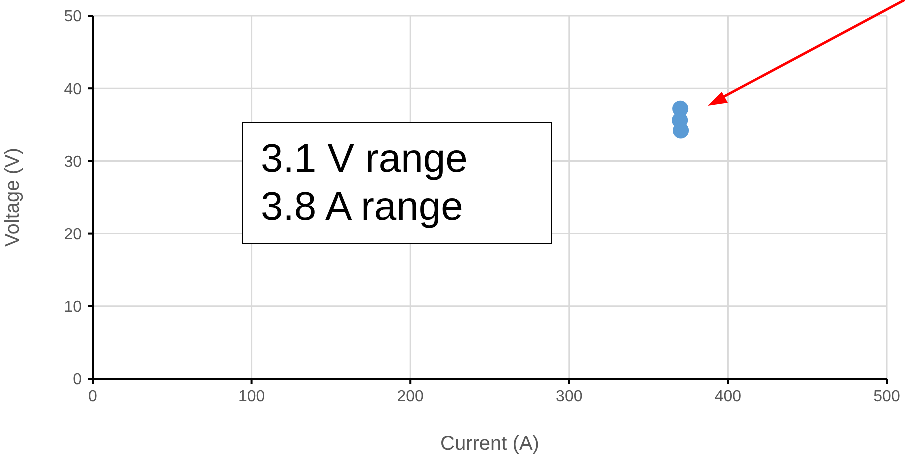  Describe the element at coordinates (252, 397) in the screenshot. I see `x-tick-label: 100` at that location.